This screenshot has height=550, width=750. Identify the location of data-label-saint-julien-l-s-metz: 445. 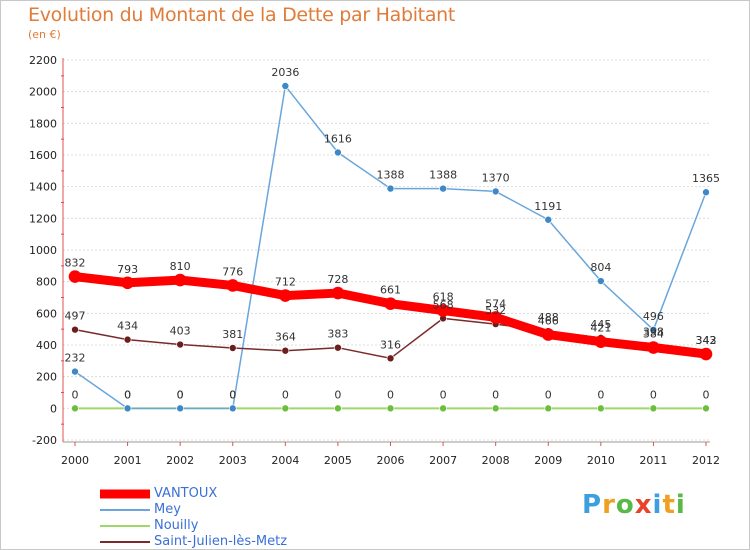
(600, 324).